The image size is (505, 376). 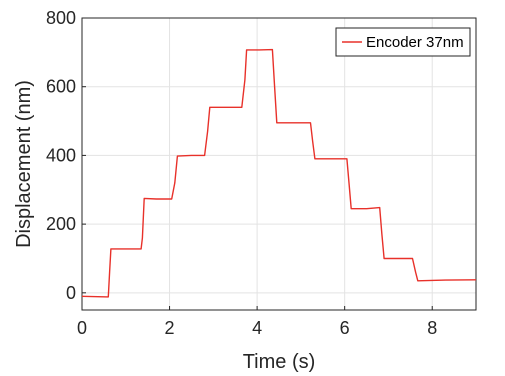 What do you see at coordinates (345, 328) in the screenshot?
I see `x-tick-label: 6` at bounding box center [345, 328].